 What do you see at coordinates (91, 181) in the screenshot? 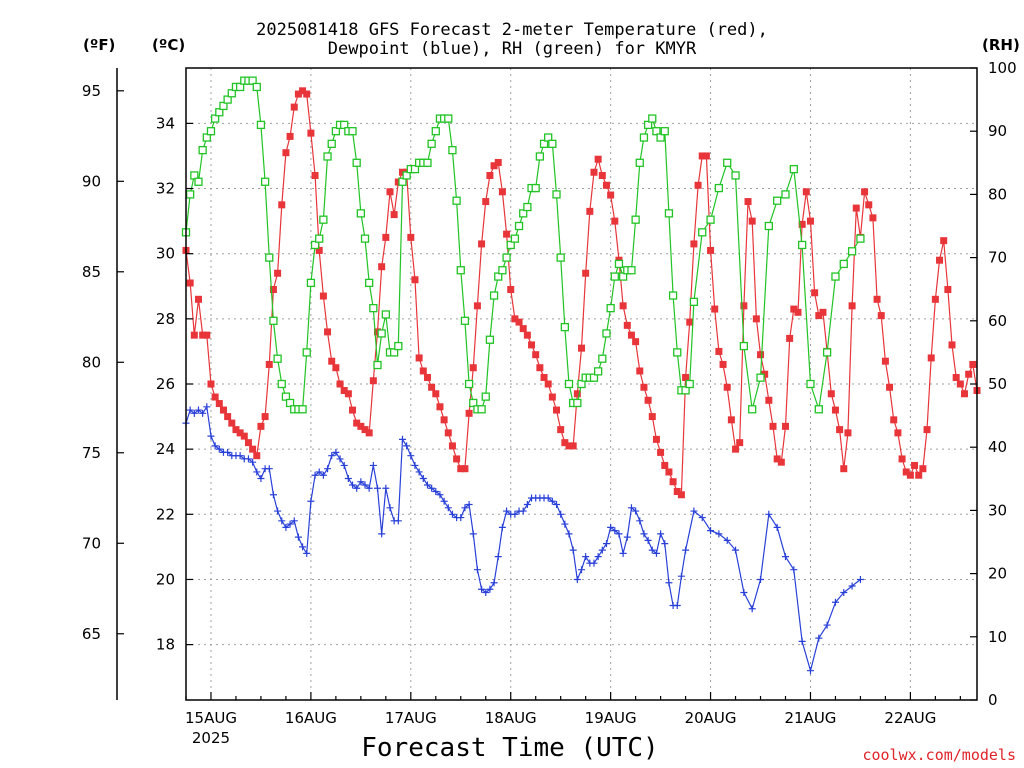
I see `fahrenheit-tick-label: 90` at bounding box center [91, 181].